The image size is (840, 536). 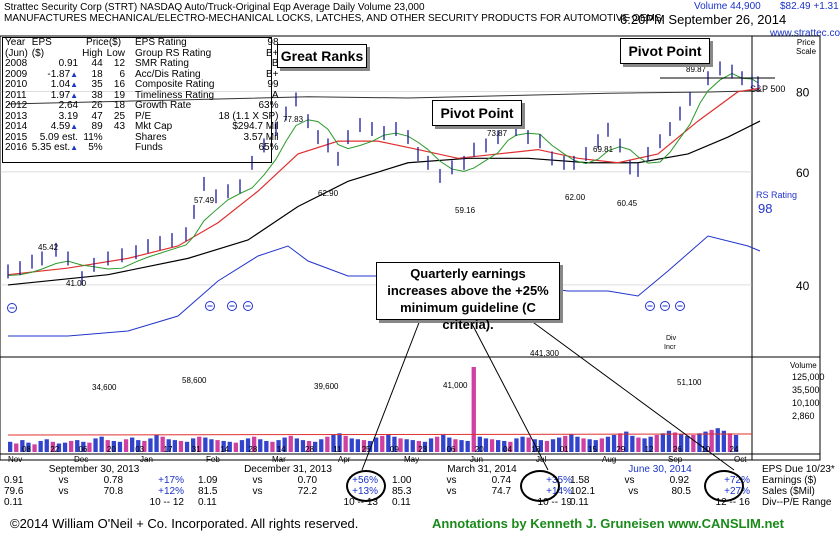 I want to click on month-label: Jun, so click(x=476, y=459).